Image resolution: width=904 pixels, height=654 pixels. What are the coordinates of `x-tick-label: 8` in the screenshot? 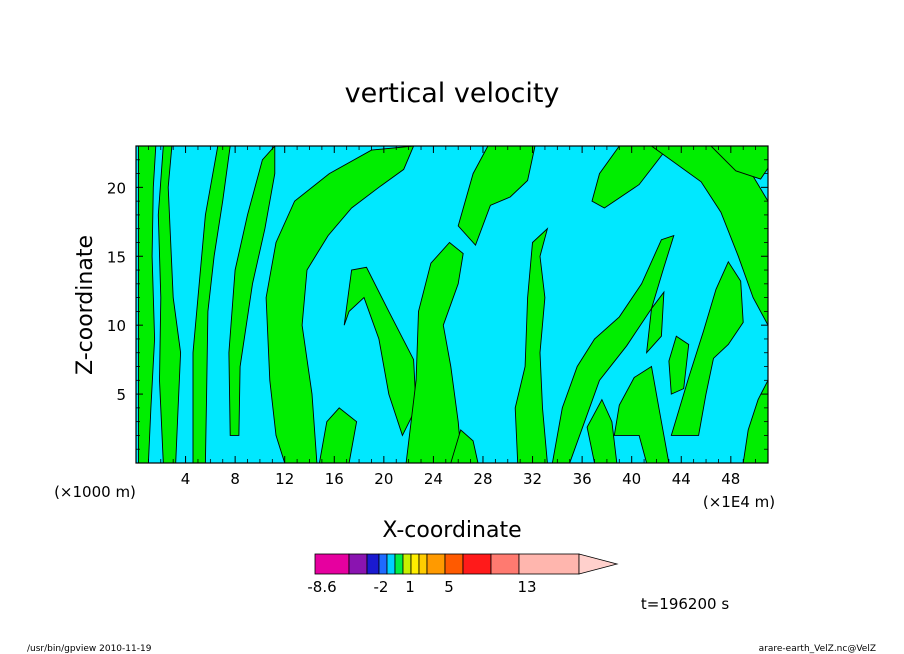 It's located at (235, 479).